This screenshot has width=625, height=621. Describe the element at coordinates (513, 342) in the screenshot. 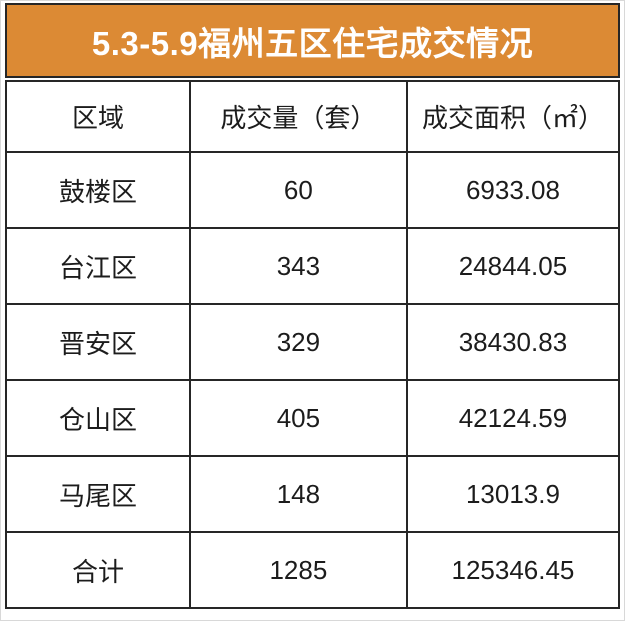

I see `area-cell: 38430.83` at that location.